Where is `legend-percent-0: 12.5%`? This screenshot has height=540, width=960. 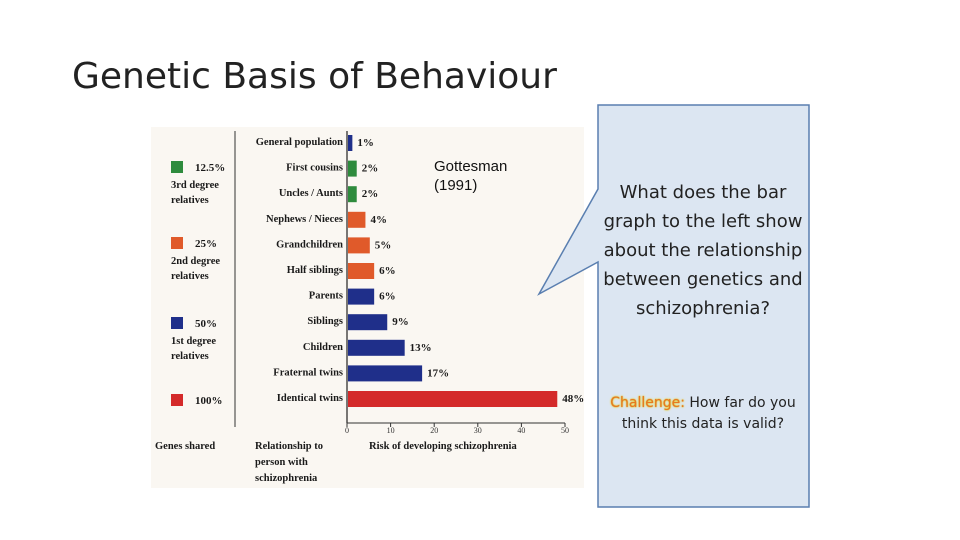
legend-percent-0: 12.5% is located at coordinates (210, 168).